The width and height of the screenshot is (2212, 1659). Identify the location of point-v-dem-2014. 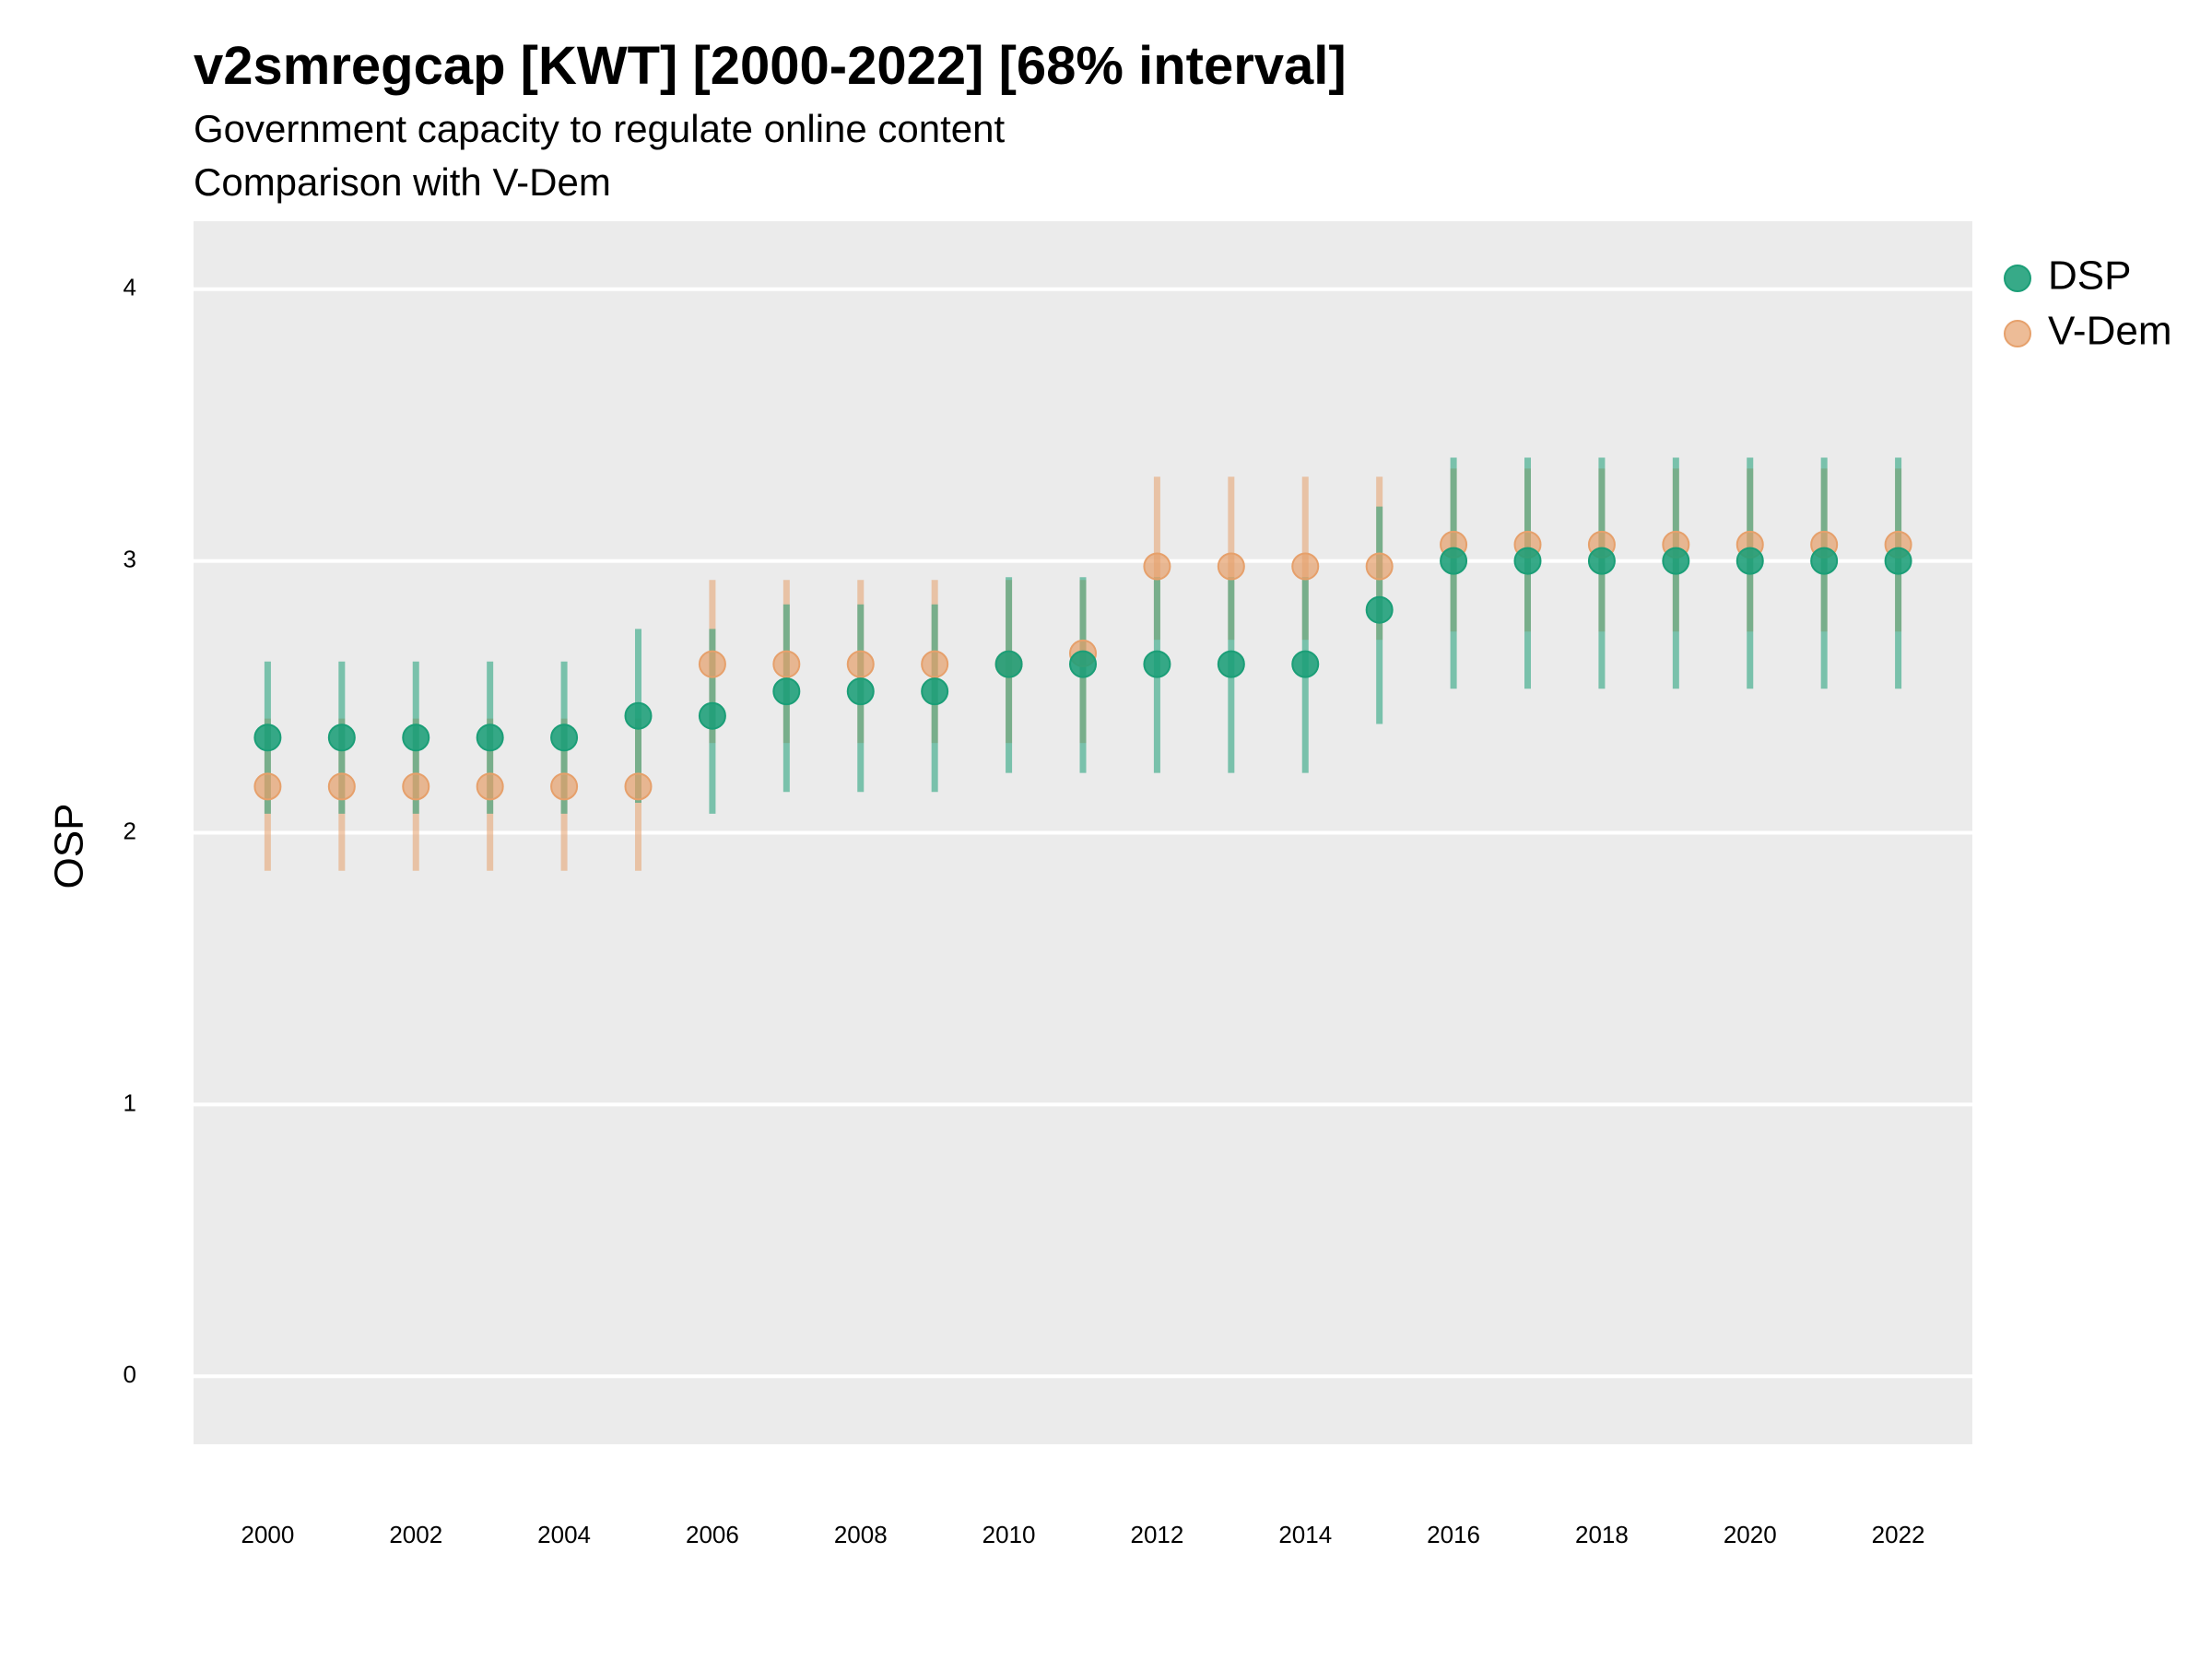
(1305, 566).